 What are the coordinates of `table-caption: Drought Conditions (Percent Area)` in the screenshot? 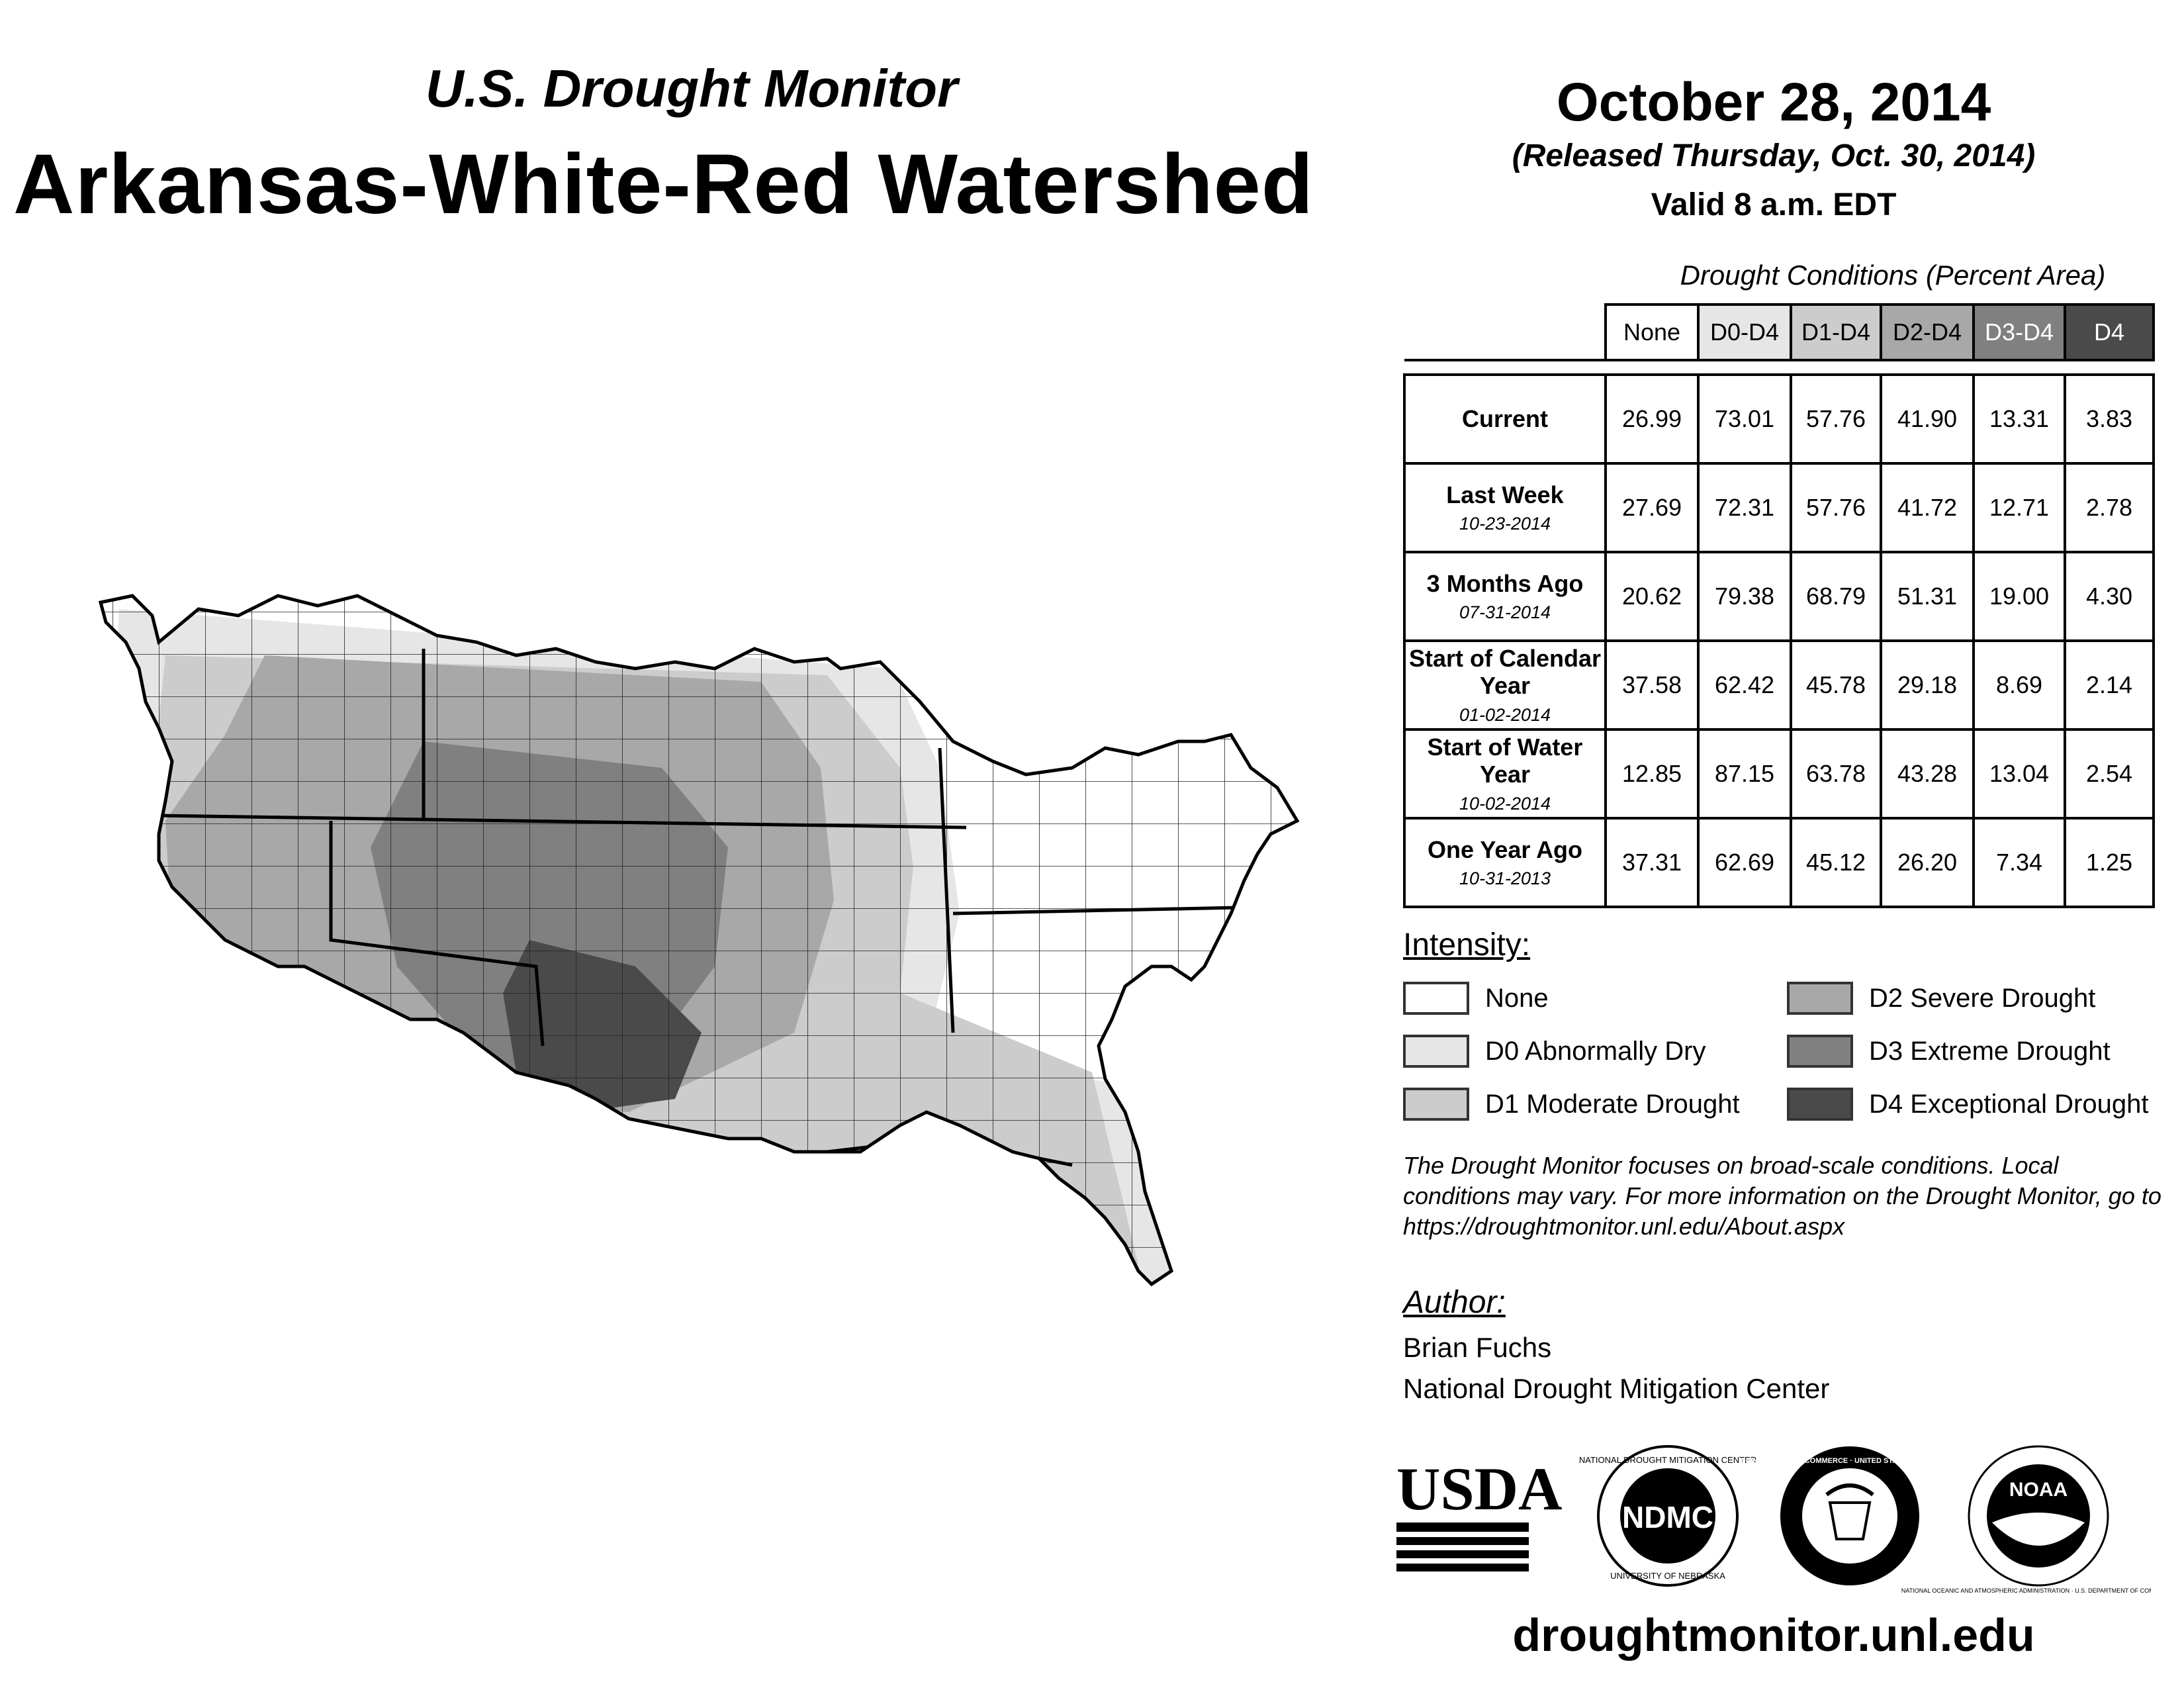 It's located at (1893, 275).